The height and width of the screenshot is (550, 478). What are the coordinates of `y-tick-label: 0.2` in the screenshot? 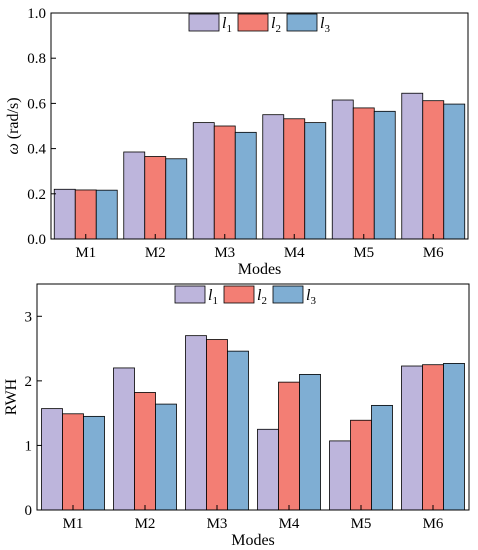 It's located at (36, 195).